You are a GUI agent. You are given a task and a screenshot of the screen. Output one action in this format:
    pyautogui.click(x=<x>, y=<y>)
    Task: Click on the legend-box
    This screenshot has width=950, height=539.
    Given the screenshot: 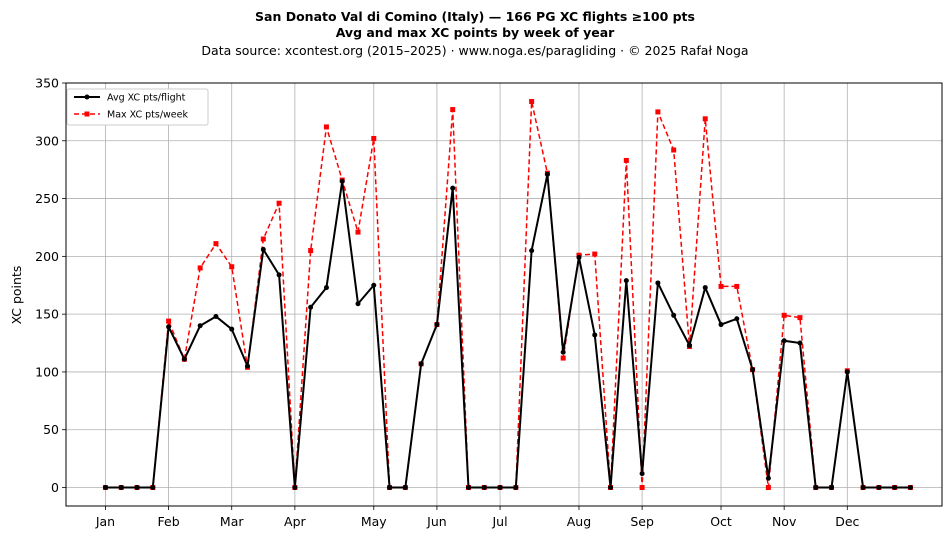 What is the action you would take?
    pyautogui.click(x=137, y=107)
    